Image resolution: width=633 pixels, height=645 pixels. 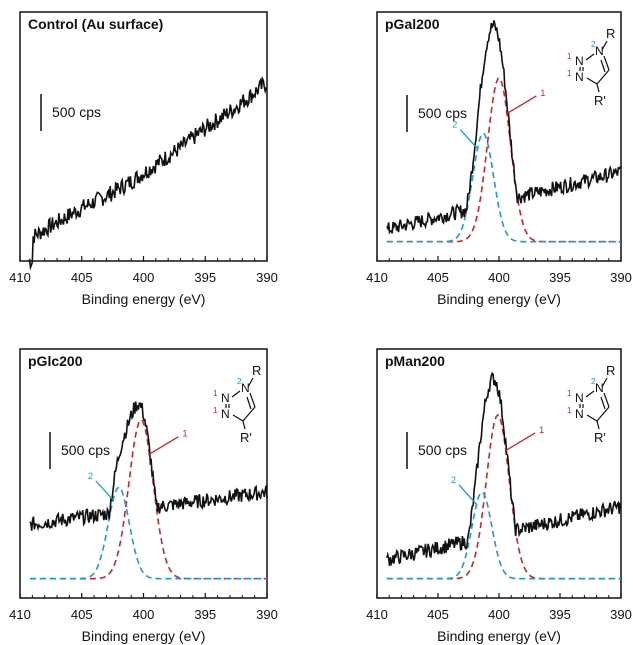 What do you see at coordinates (415, 361) in the screenshot?
I see `panel-title: pMan200` at bounding box center [415, 361].